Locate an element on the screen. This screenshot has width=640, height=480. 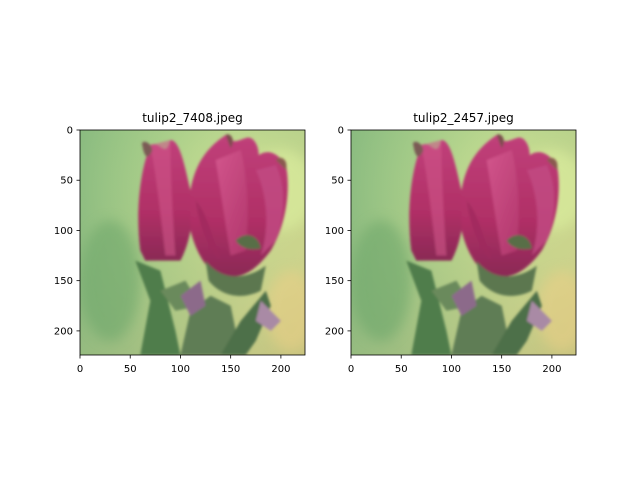
subplot-title: tulip2_7408.jpeg is located at coordinates (192, 118).